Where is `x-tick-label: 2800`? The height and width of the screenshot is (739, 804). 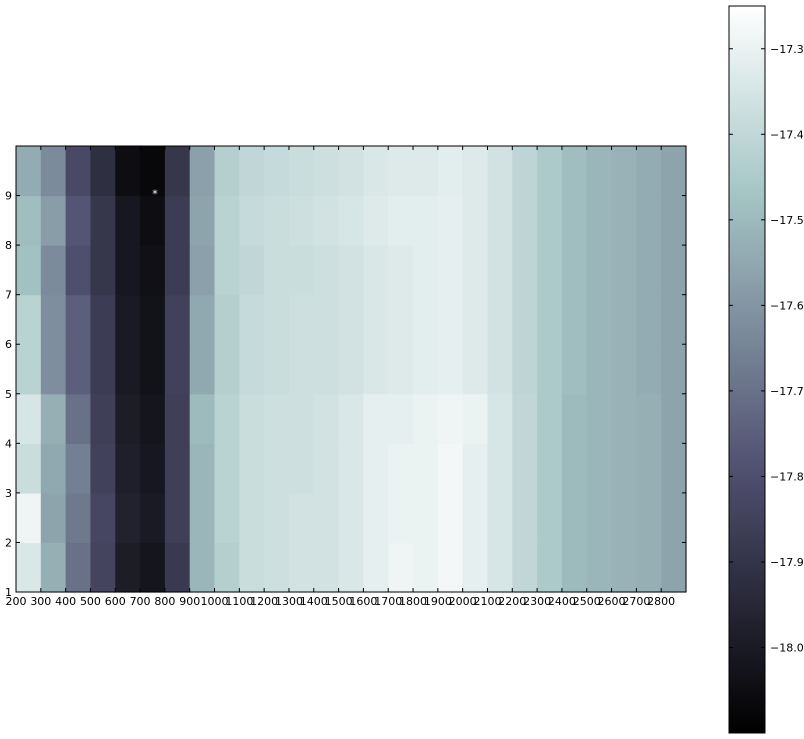
x-tick-label: 2800 is located at coordinates (661, 601).